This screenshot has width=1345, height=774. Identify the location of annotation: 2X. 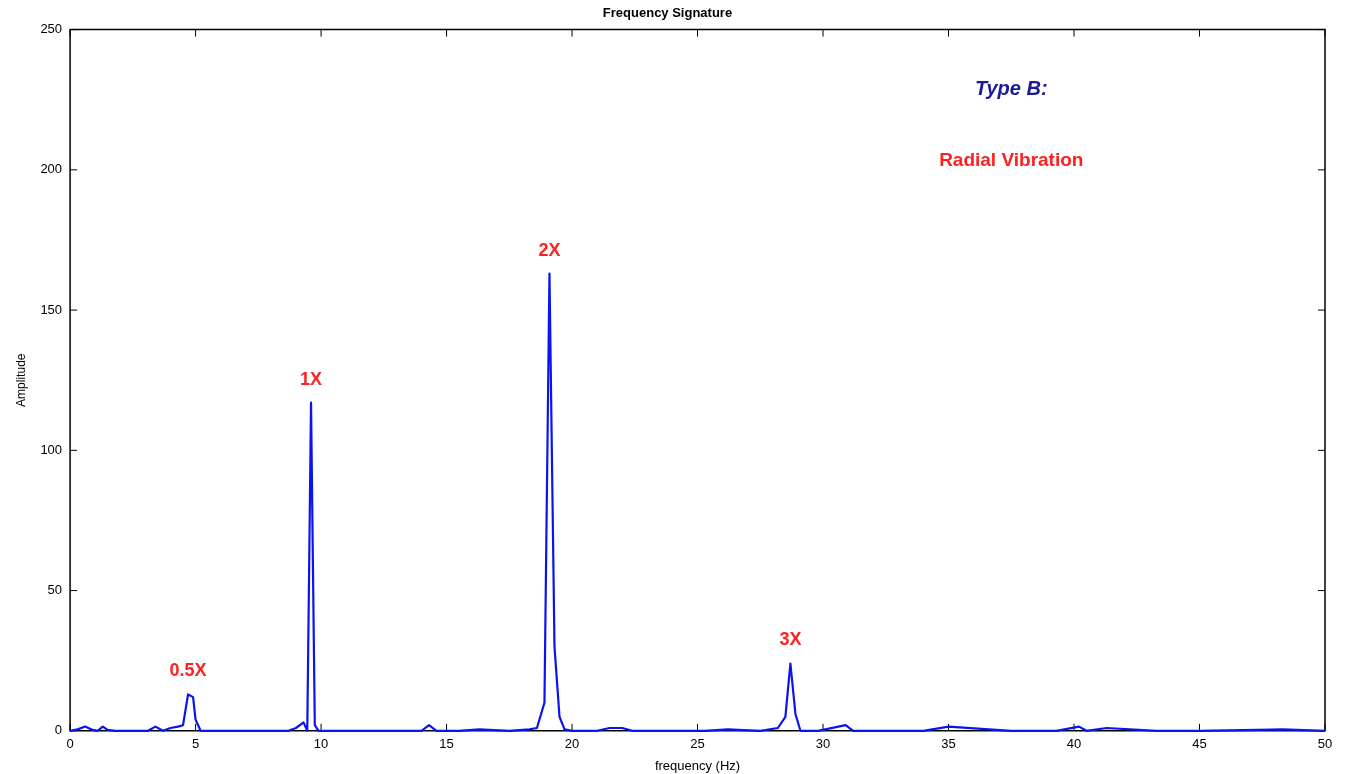
(549, 249).